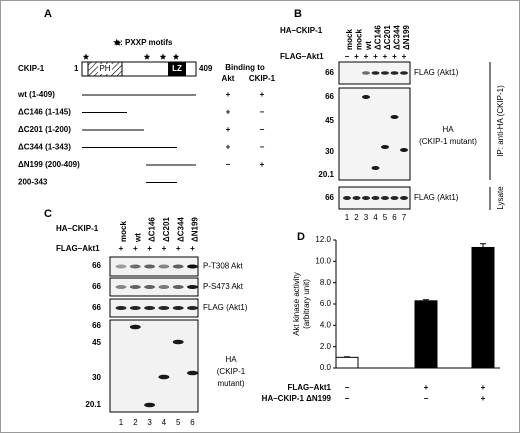  Describe the element at coordinates (500, 121) in the screenshot. I see `side-label: IP: anti-HA (CKIP-1)` at that location.